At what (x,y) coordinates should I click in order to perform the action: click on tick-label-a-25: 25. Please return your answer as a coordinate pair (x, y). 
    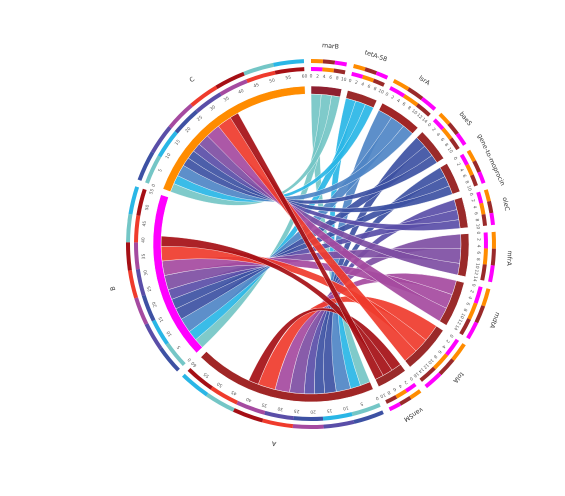
    Looking at the image, I should click on (296, 411).